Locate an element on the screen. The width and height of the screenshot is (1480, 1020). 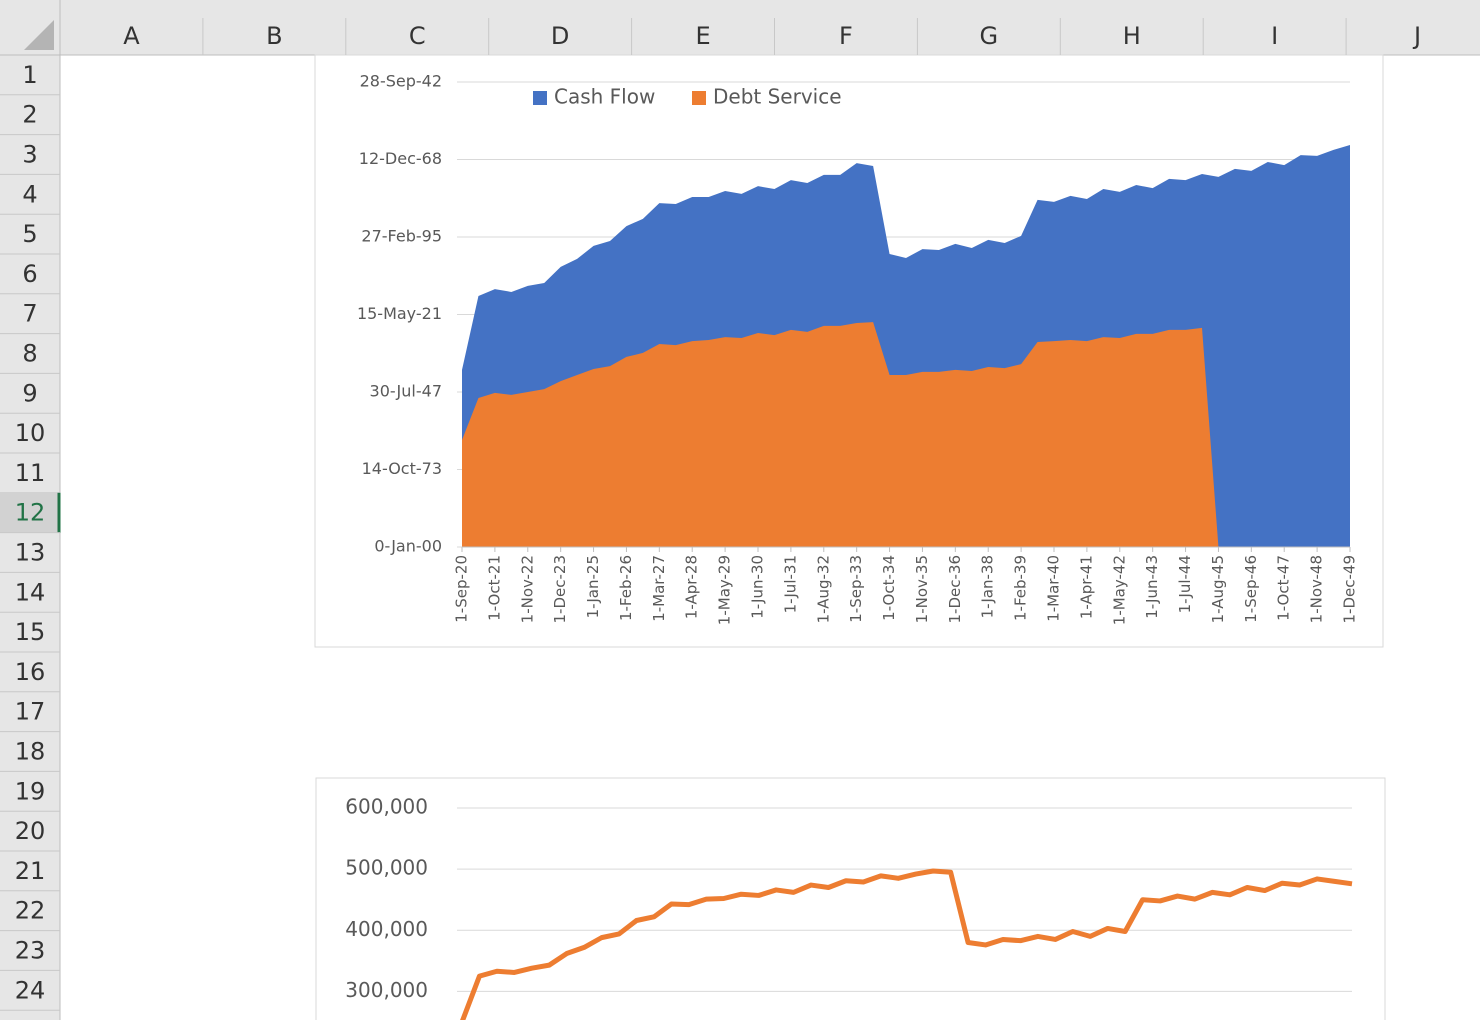
row-header: 11 is located at coordinates (30, 473).